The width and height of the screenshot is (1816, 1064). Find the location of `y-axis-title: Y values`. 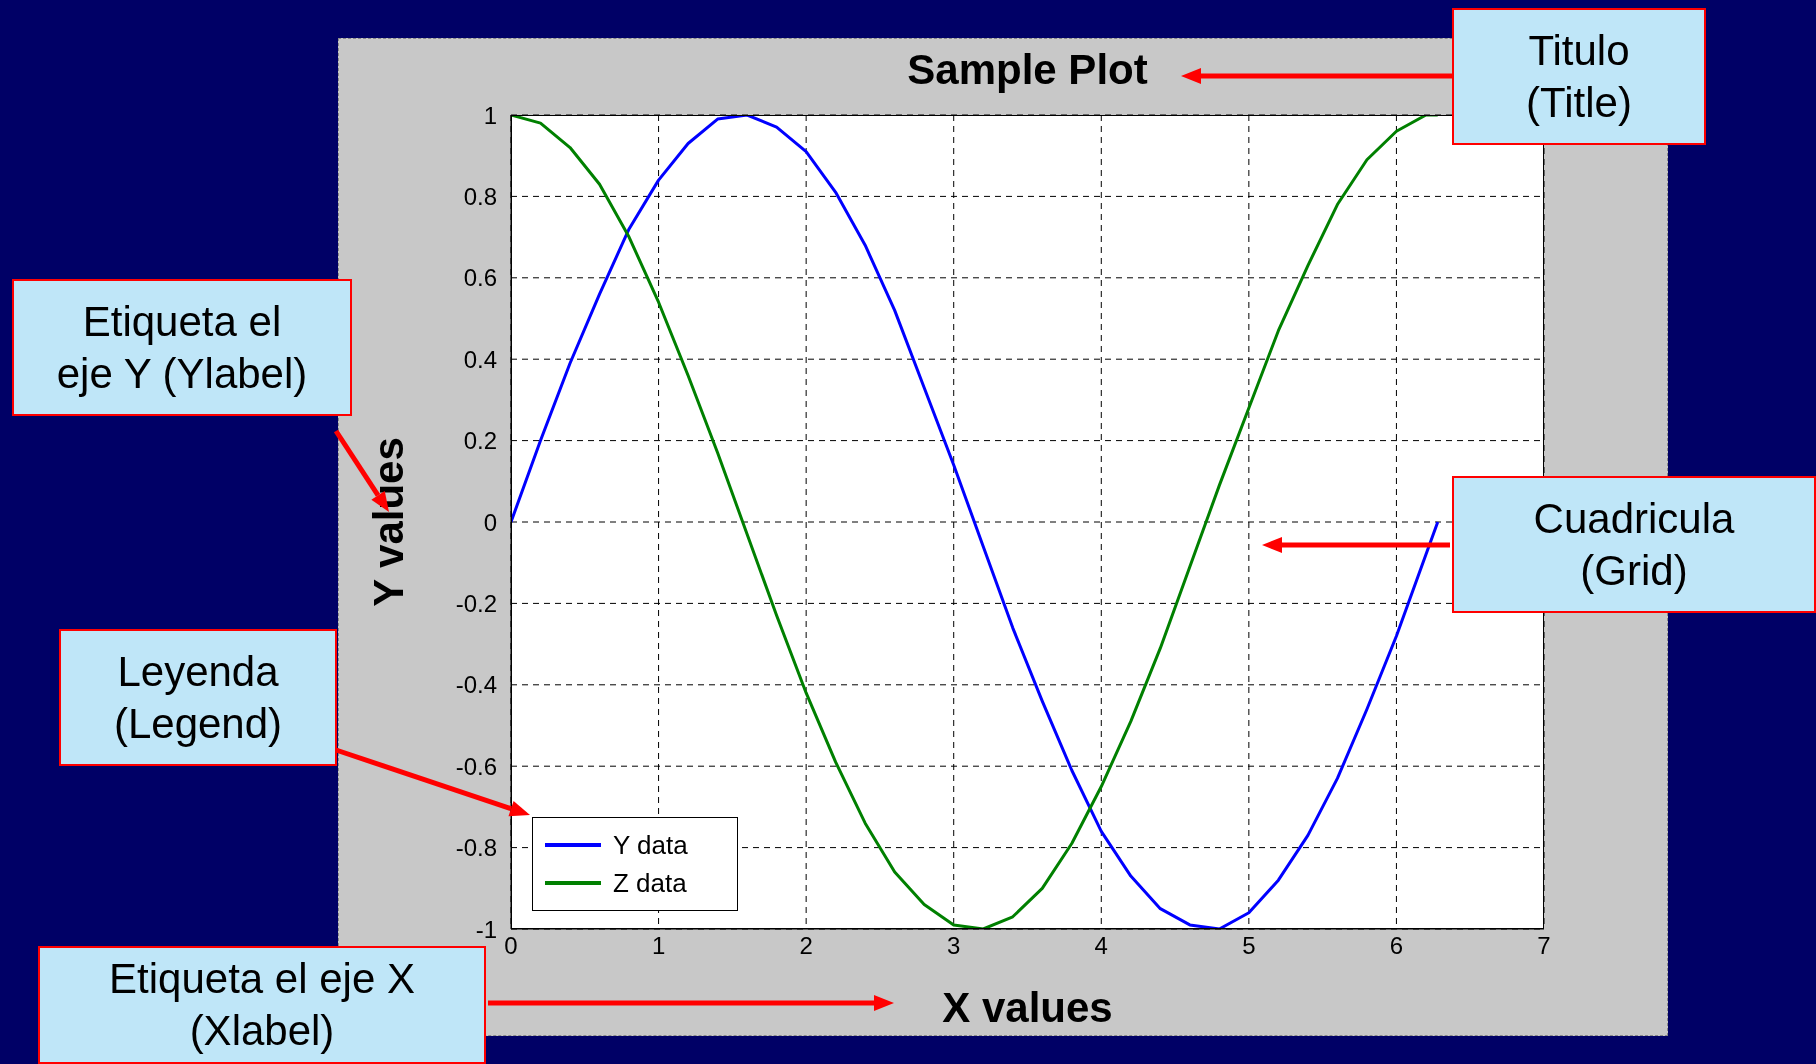

y-axis-title: Y values is located at coordinates (388, 522).